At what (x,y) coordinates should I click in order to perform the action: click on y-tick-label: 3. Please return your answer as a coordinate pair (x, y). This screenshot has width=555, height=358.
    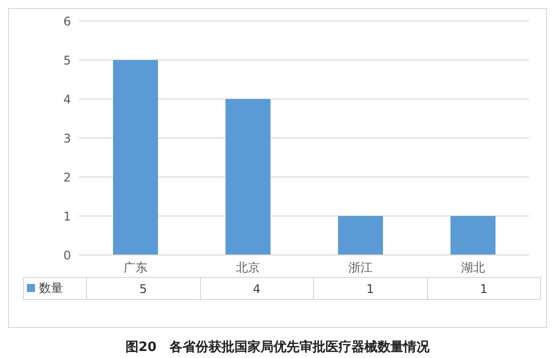
    Looking at the image, I should click on (67, 138).